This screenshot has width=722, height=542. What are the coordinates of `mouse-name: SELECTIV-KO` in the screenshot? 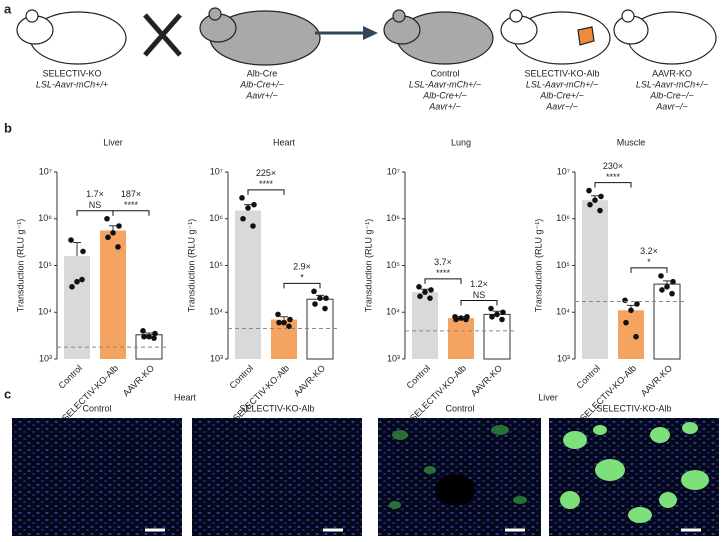 It's located at (71, 73).